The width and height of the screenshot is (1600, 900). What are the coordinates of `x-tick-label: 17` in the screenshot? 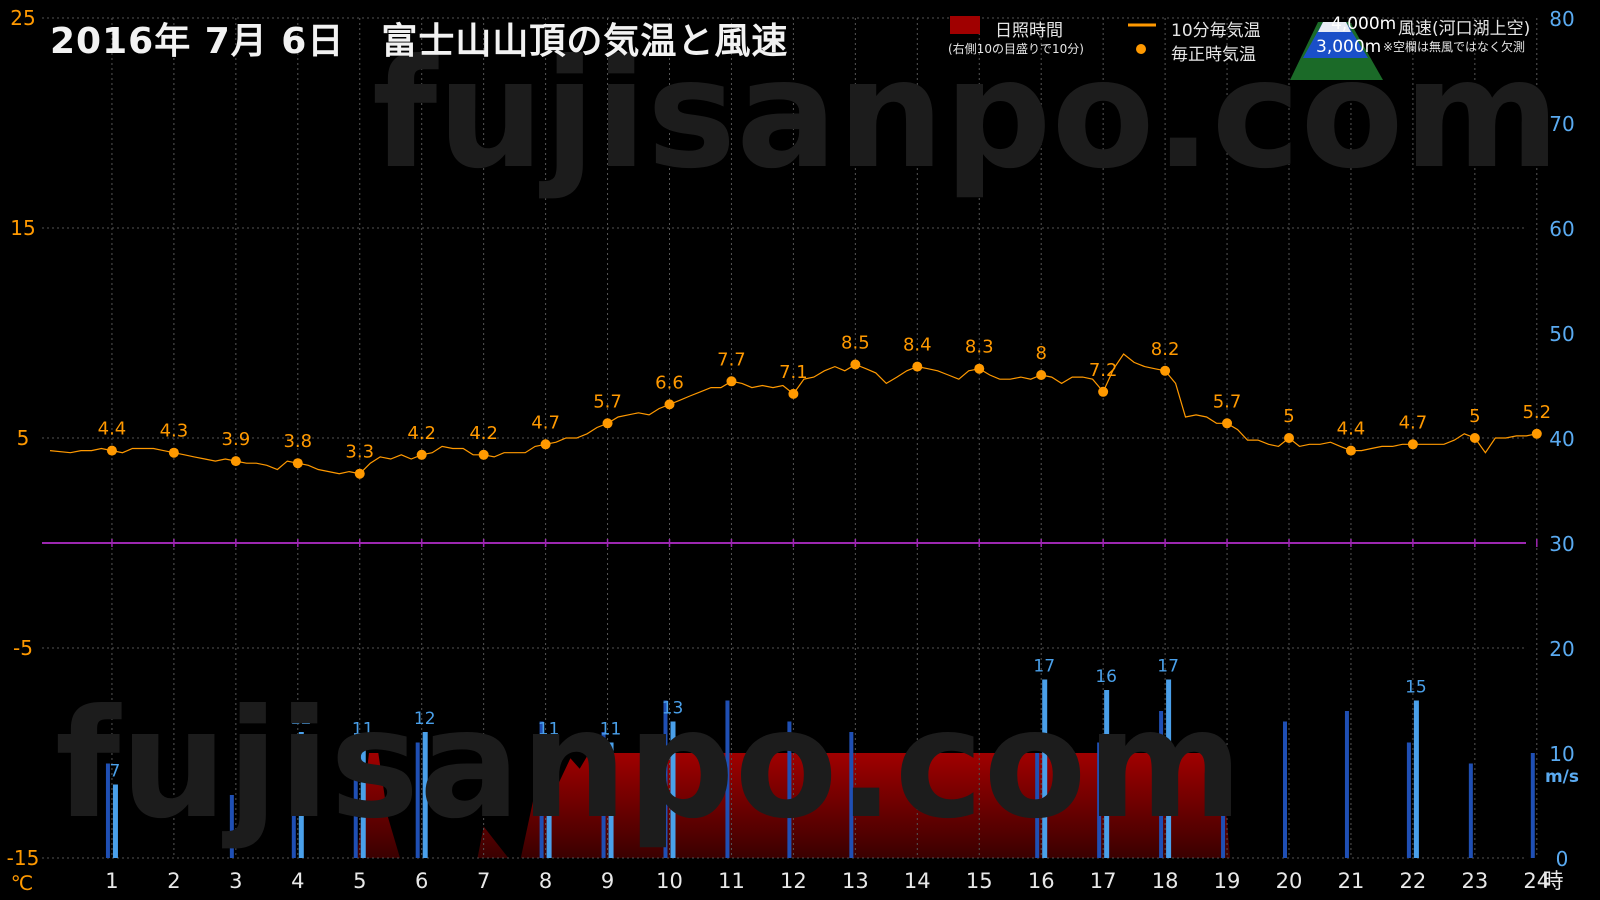 It's located at (1103, 881).